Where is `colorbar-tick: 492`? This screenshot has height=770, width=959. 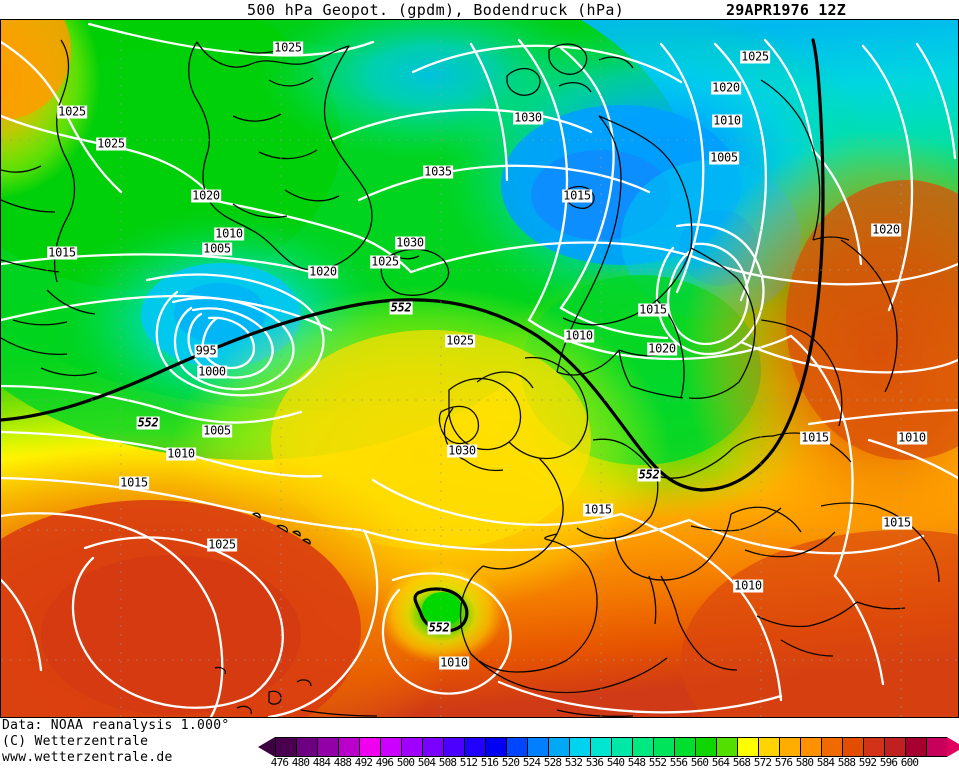
colorbar-tick: 492 is located at coordinates (363, 762).